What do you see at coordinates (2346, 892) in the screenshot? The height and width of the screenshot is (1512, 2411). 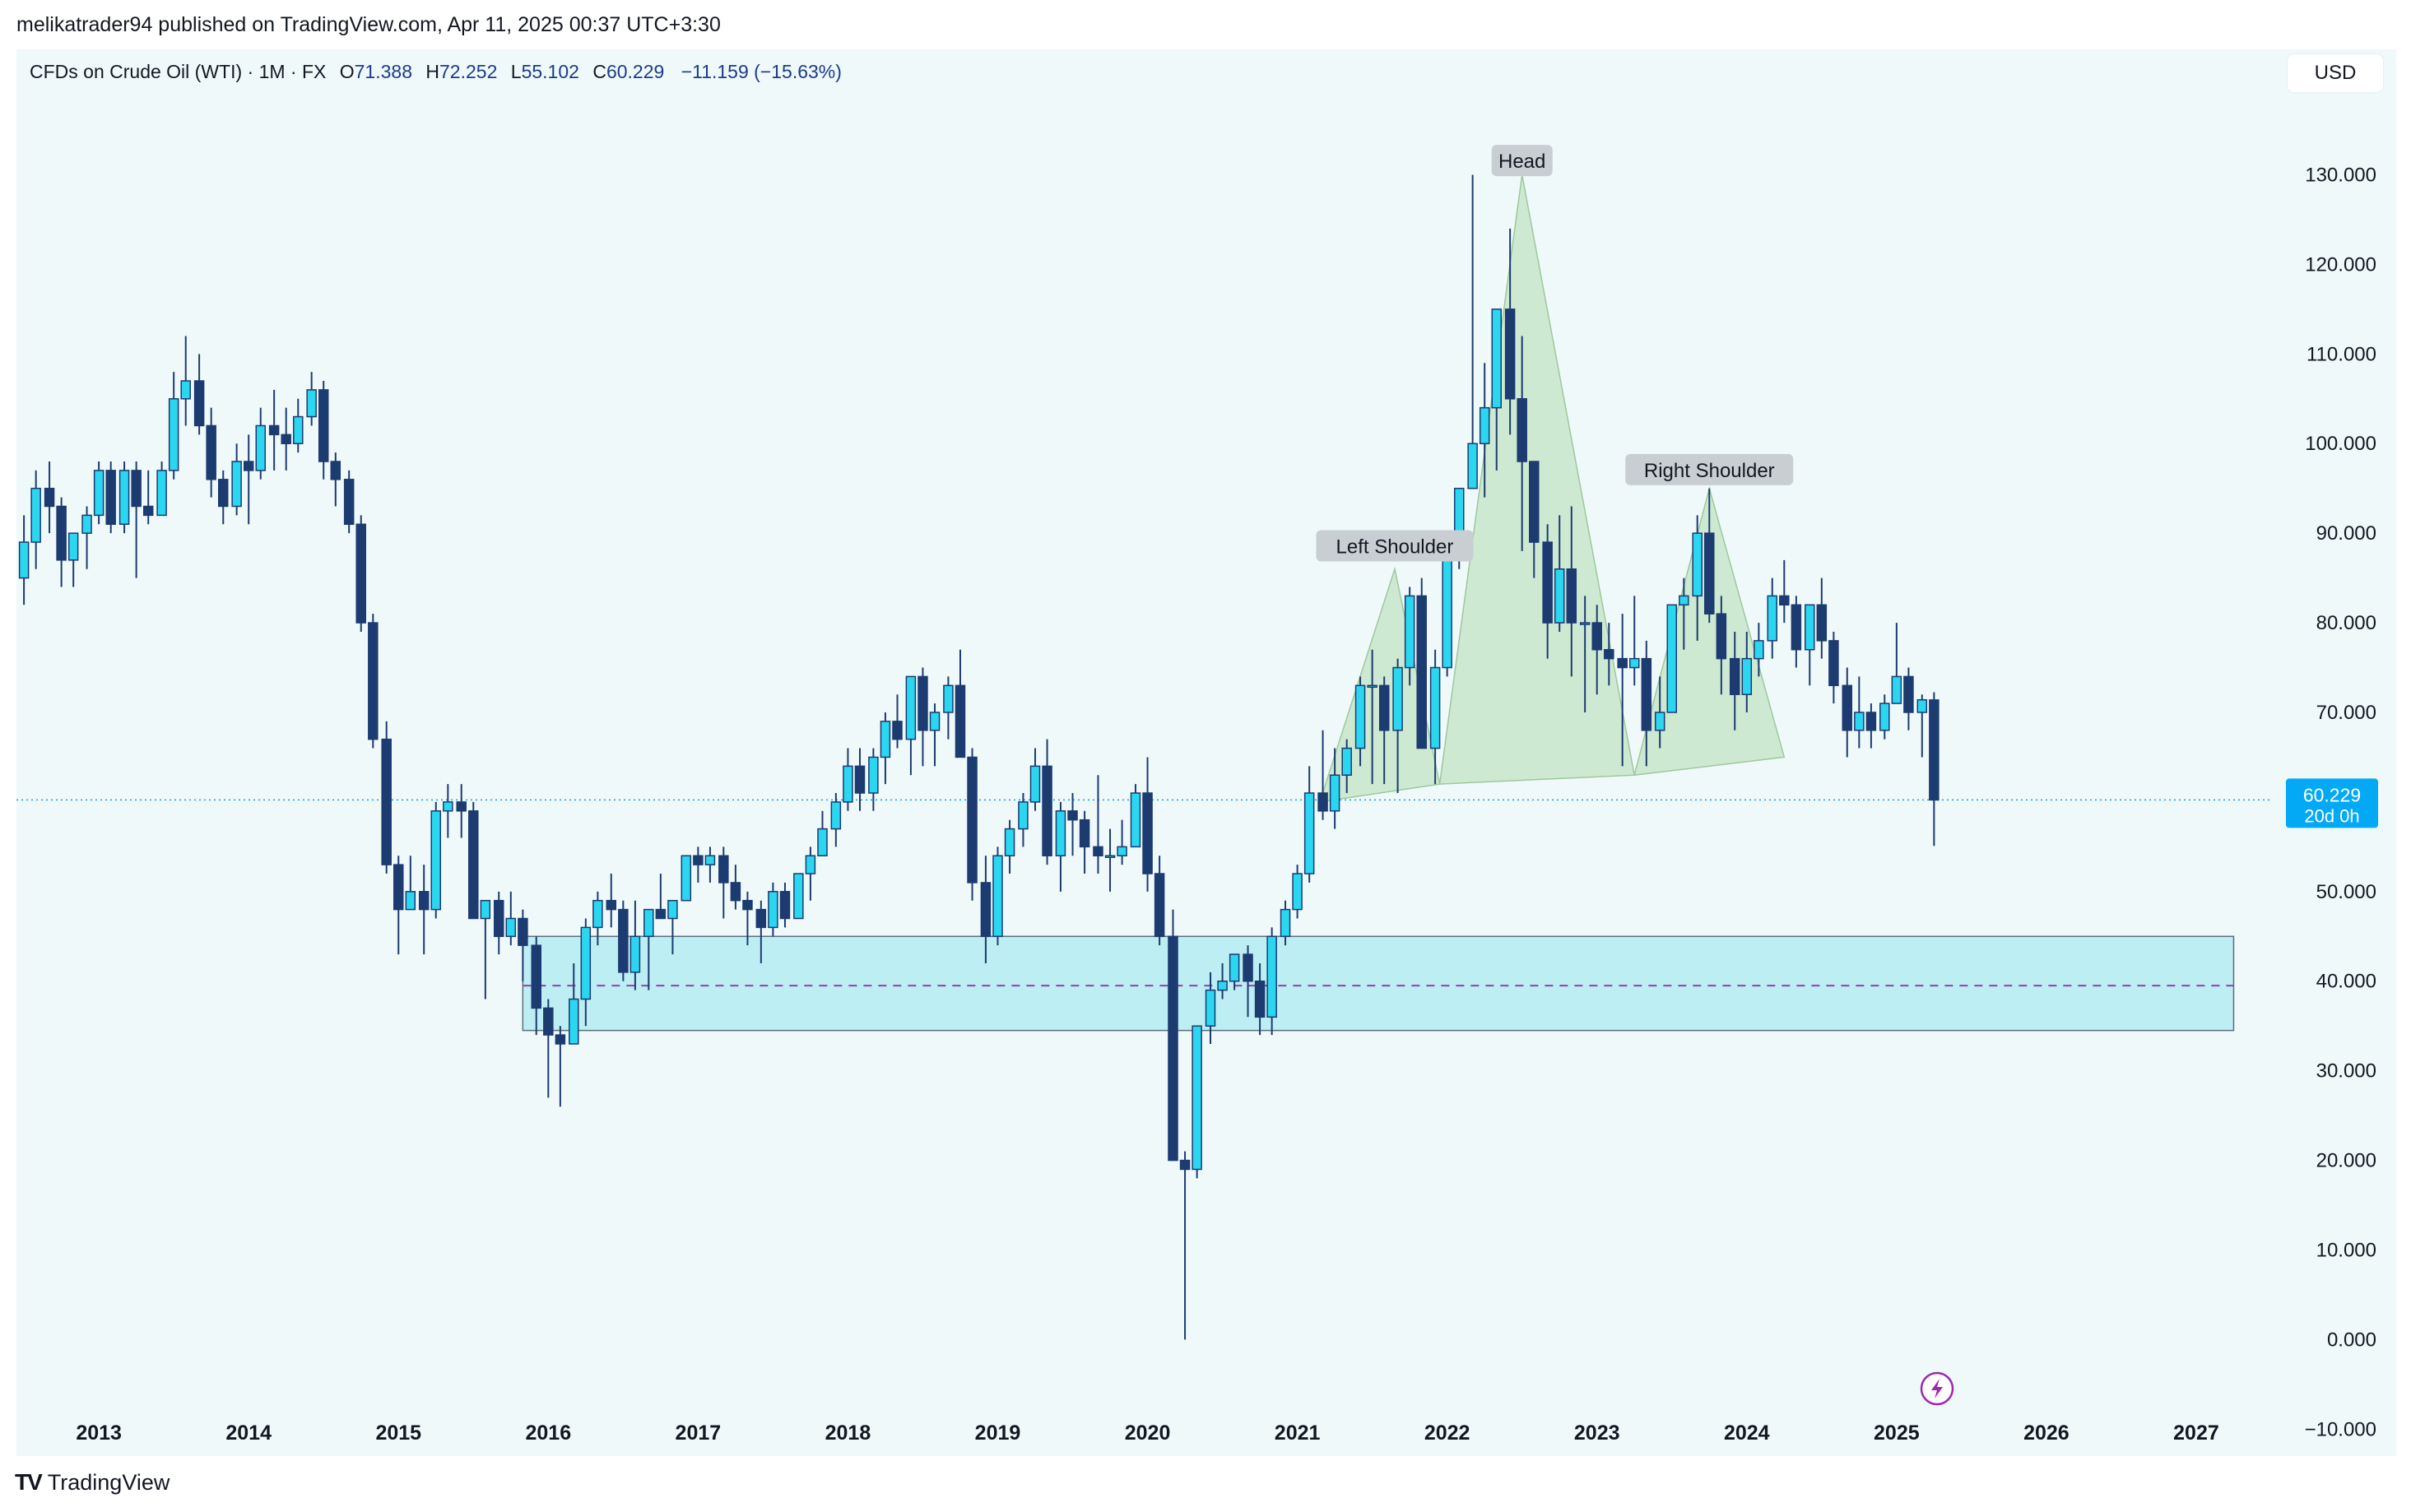 I see `y-tick-label: 50.000` at bounding box center [2346, 892].